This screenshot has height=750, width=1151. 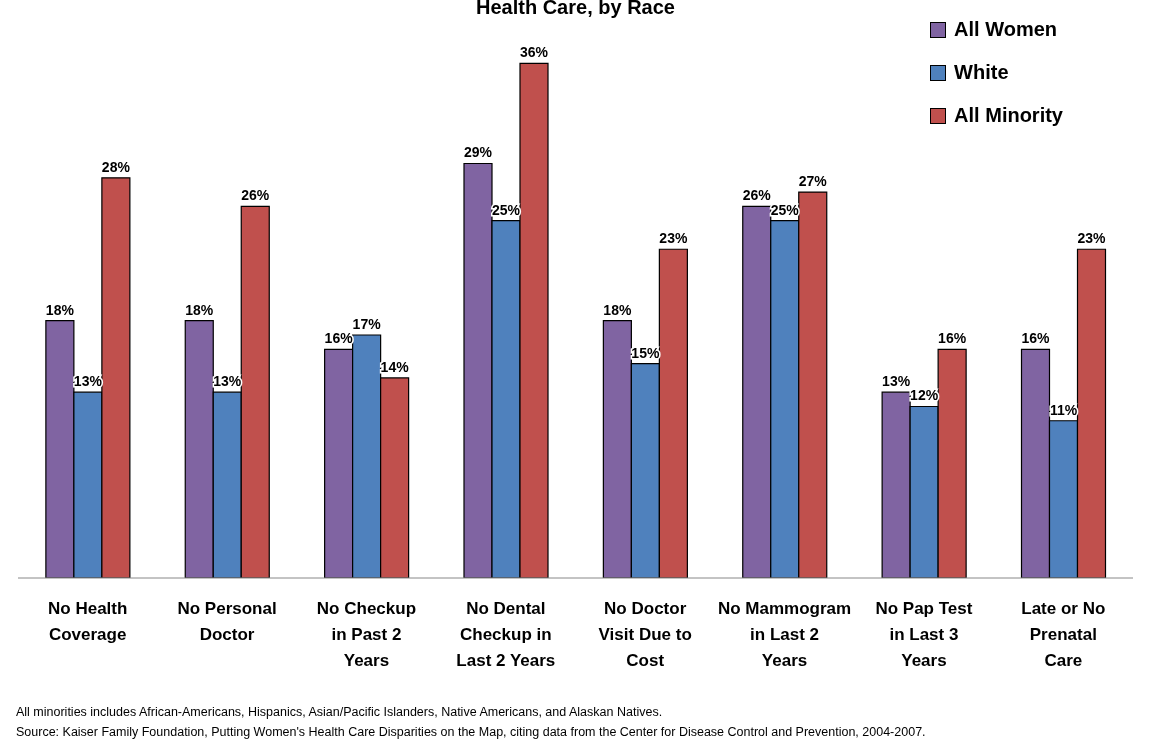 What do you see at coordinates (1063, 409) in the screenshot?
I see `data-label: 11%` at bounding box center [1063, 409].